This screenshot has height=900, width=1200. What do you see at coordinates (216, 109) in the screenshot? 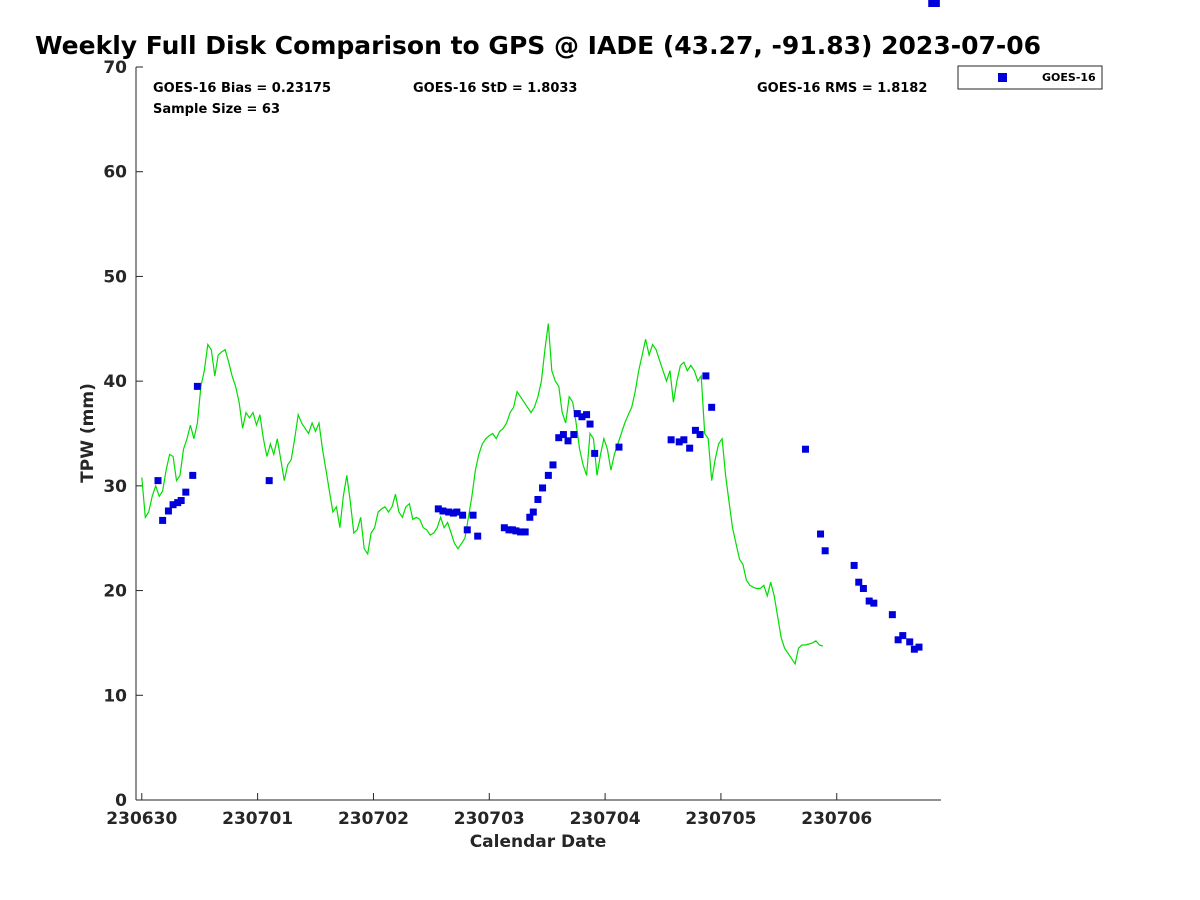
I see `sample-size-stat: Sample Size = 63` at bounding box center [216, 109].